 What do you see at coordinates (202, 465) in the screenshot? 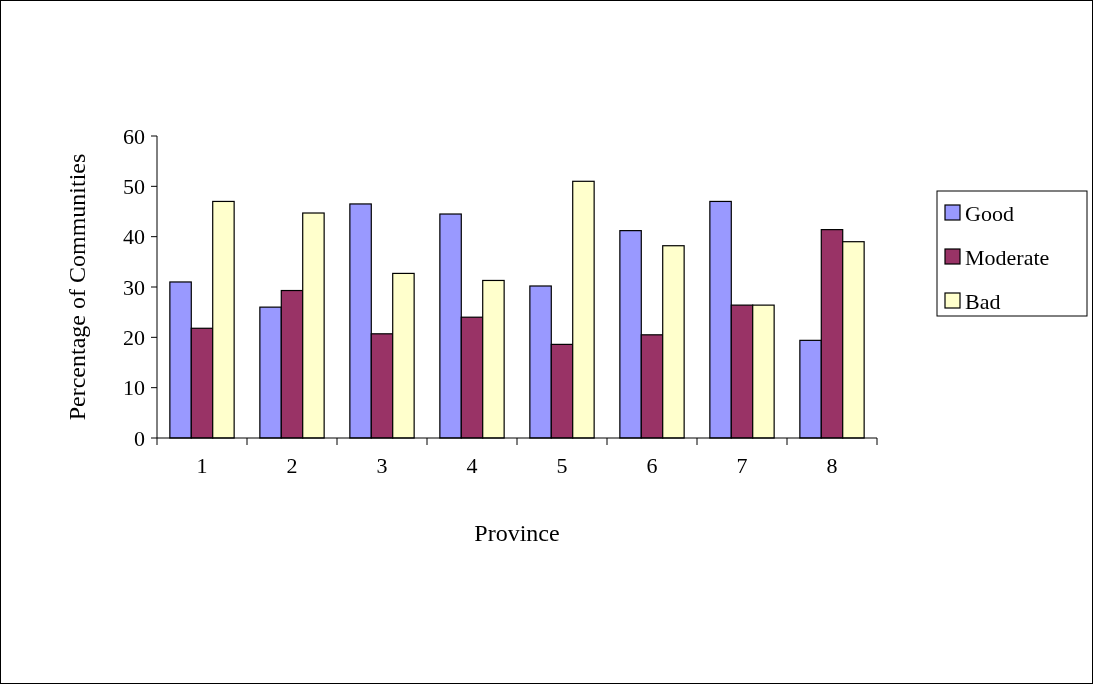
I see `x-tick-label: 1` at bounding box center [202, 465].